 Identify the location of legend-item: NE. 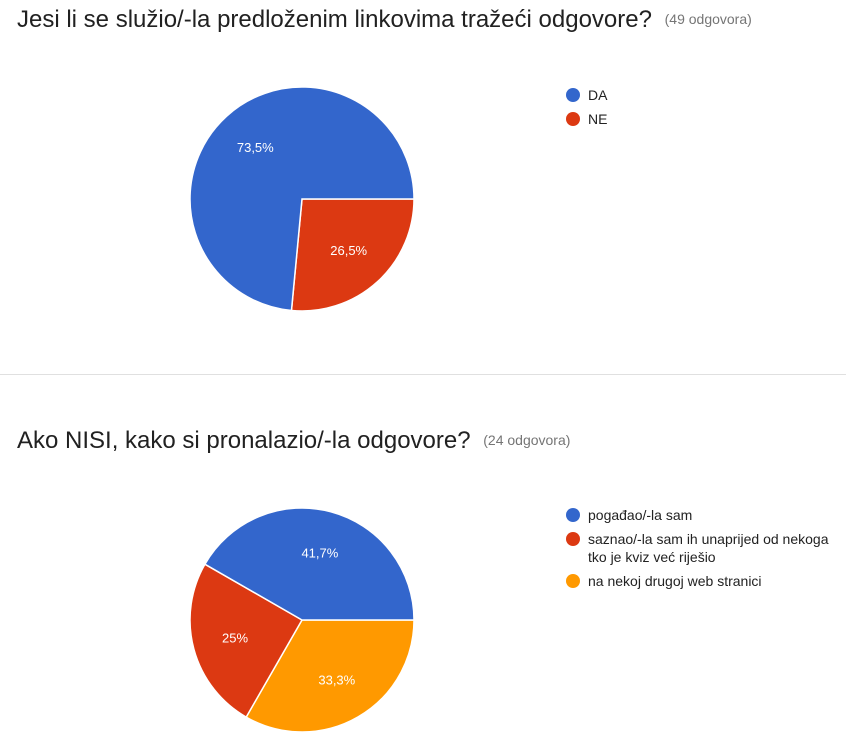
(586, 119).